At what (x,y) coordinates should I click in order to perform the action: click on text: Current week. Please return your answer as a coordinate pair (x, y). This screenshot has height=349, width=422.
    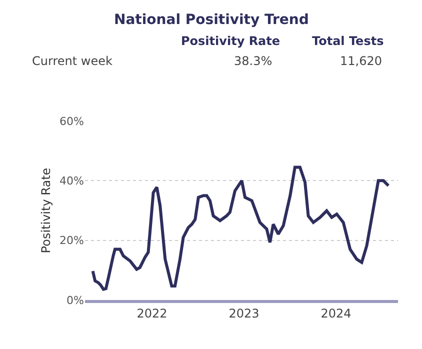
    Looking at the image, I should click on (72, 61).